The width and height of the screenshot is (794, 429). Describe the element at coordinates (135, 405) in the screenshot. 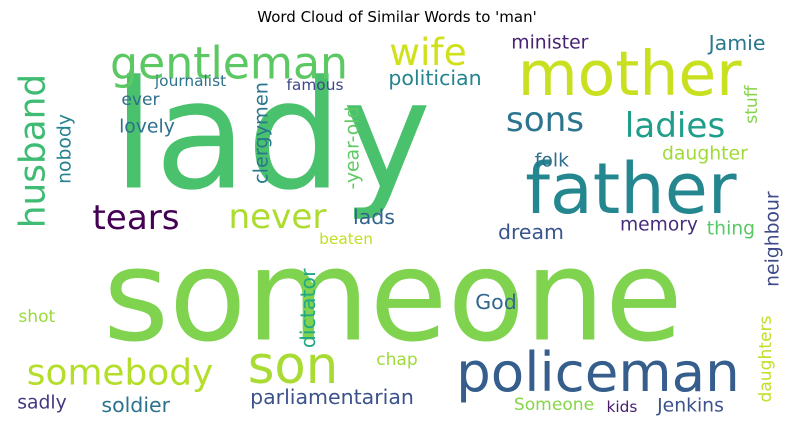

I see `word-soldier: soldier` at that location.